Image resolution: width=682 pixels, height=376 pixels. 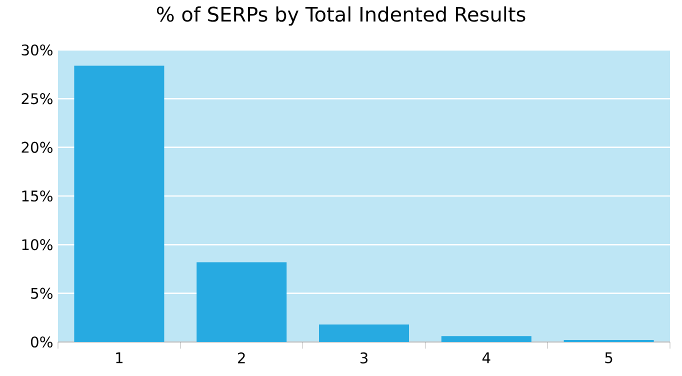 I want to click on y-tick-label: 10%, so click(x=37, y=244).